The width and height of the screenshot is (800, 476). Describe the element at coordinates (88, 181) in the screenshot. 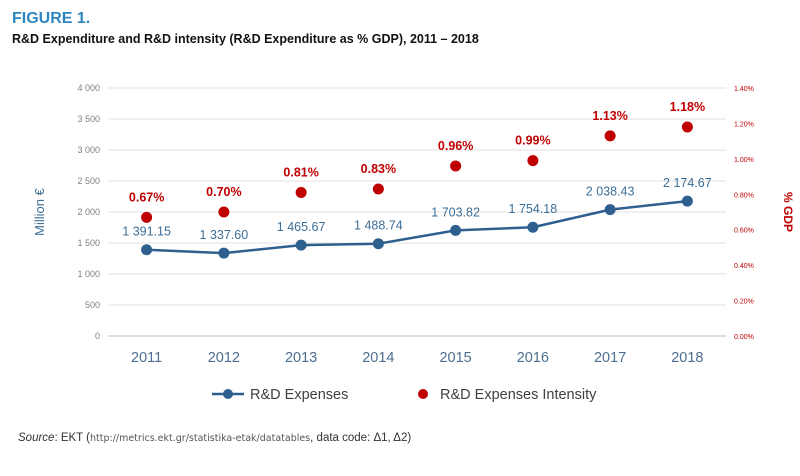

I see `left-tick-label: 2 500` at that location.